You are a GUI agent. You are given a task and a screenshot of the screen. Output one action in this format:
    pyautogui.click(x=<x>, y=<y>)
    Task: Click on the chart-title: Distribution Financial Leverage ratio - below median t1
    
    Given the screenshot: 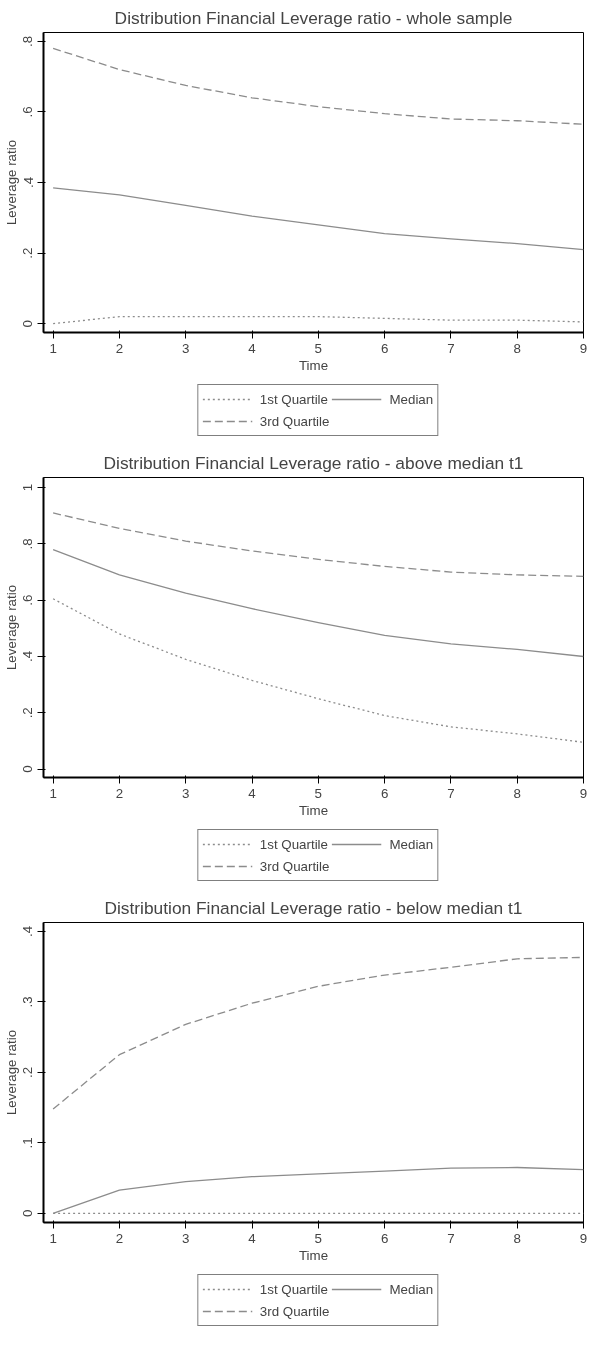 What is the action you would take?
    pyautogui.click(x=313, y=907)
    